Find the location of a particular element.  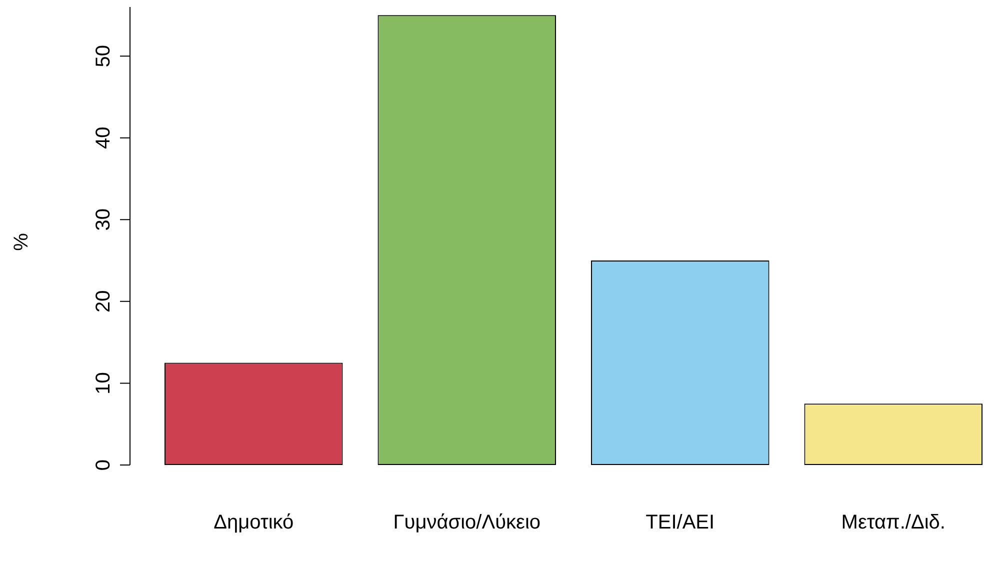

y-tick-label: 10 is located at coordinates (103, 383).